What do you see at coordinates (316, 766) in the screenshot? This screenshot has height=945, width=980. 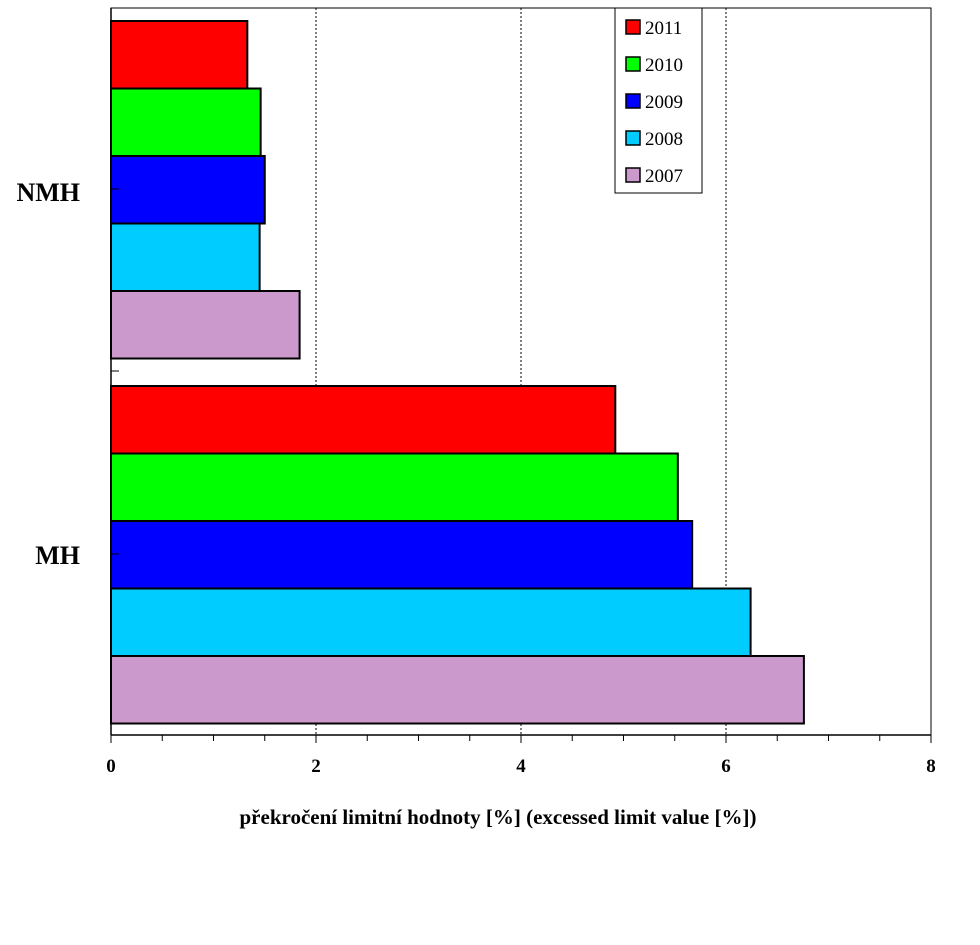 I see `x-tick-label: 2` at bounding box center [316, 766].